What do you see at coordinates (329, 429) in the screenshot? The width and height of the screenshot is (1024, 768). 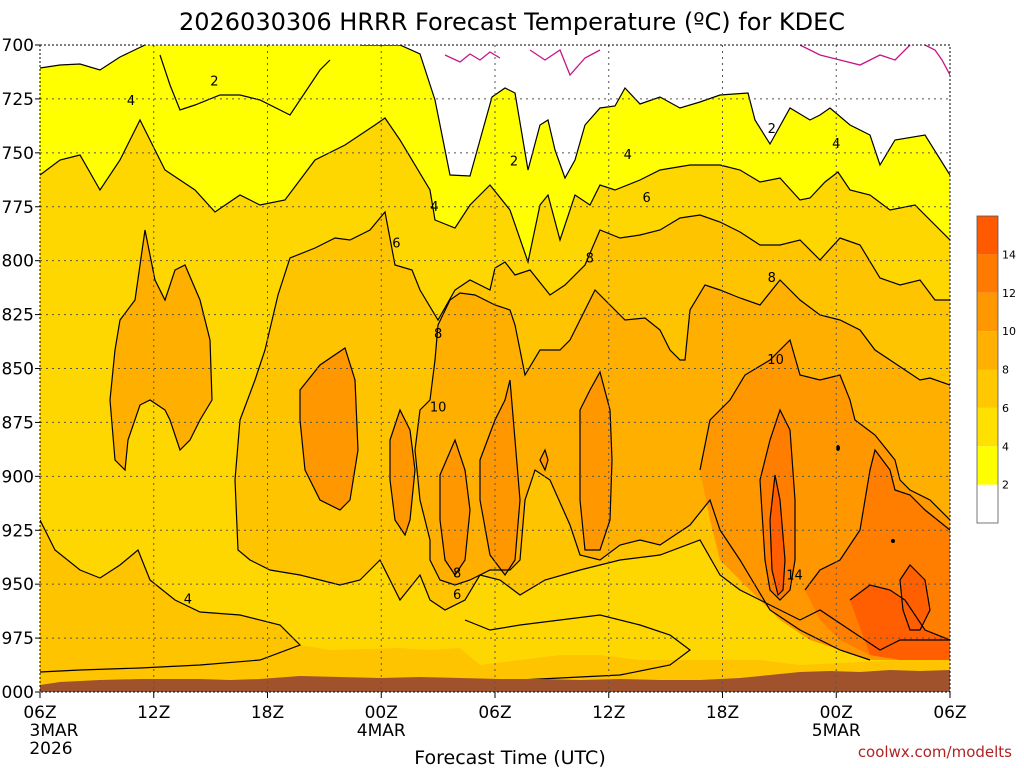 I see `contour-line-10a` at bounding box center [329, 429].